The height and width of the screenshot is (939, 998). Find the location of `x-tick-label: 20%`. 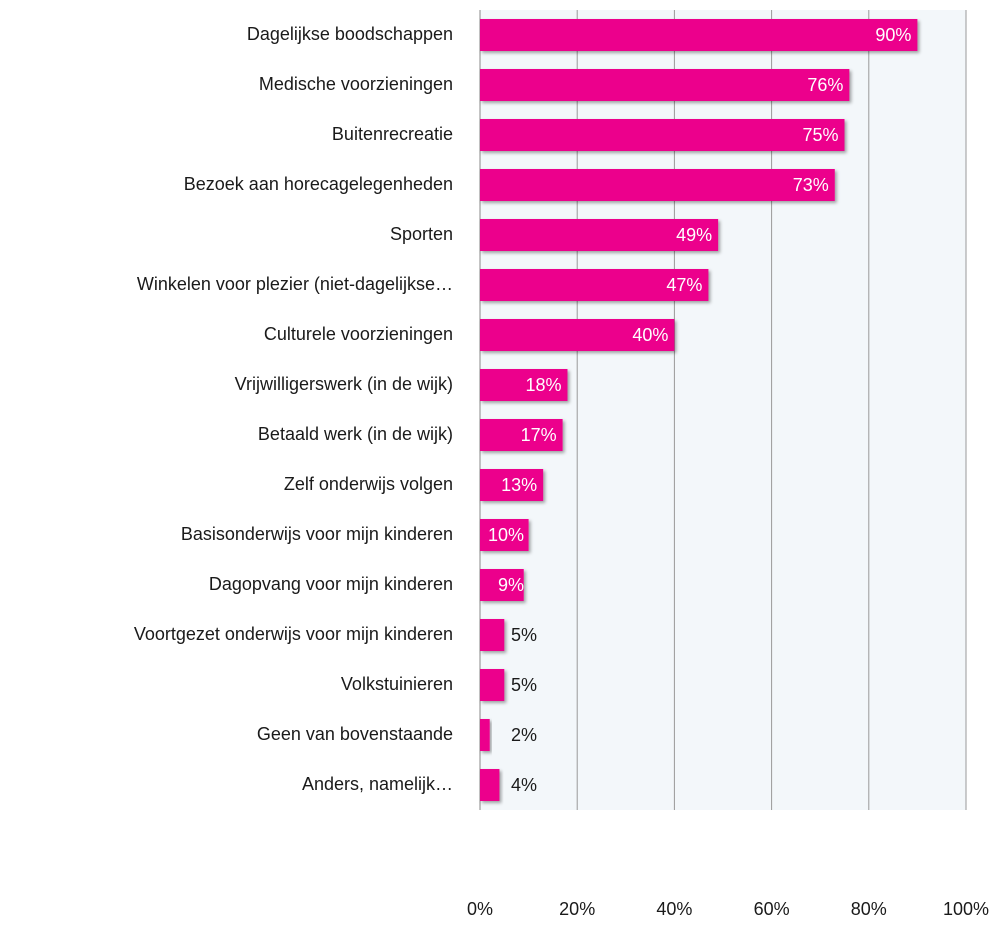

x-tick-label: 20% is located at coordinates (577, 909).